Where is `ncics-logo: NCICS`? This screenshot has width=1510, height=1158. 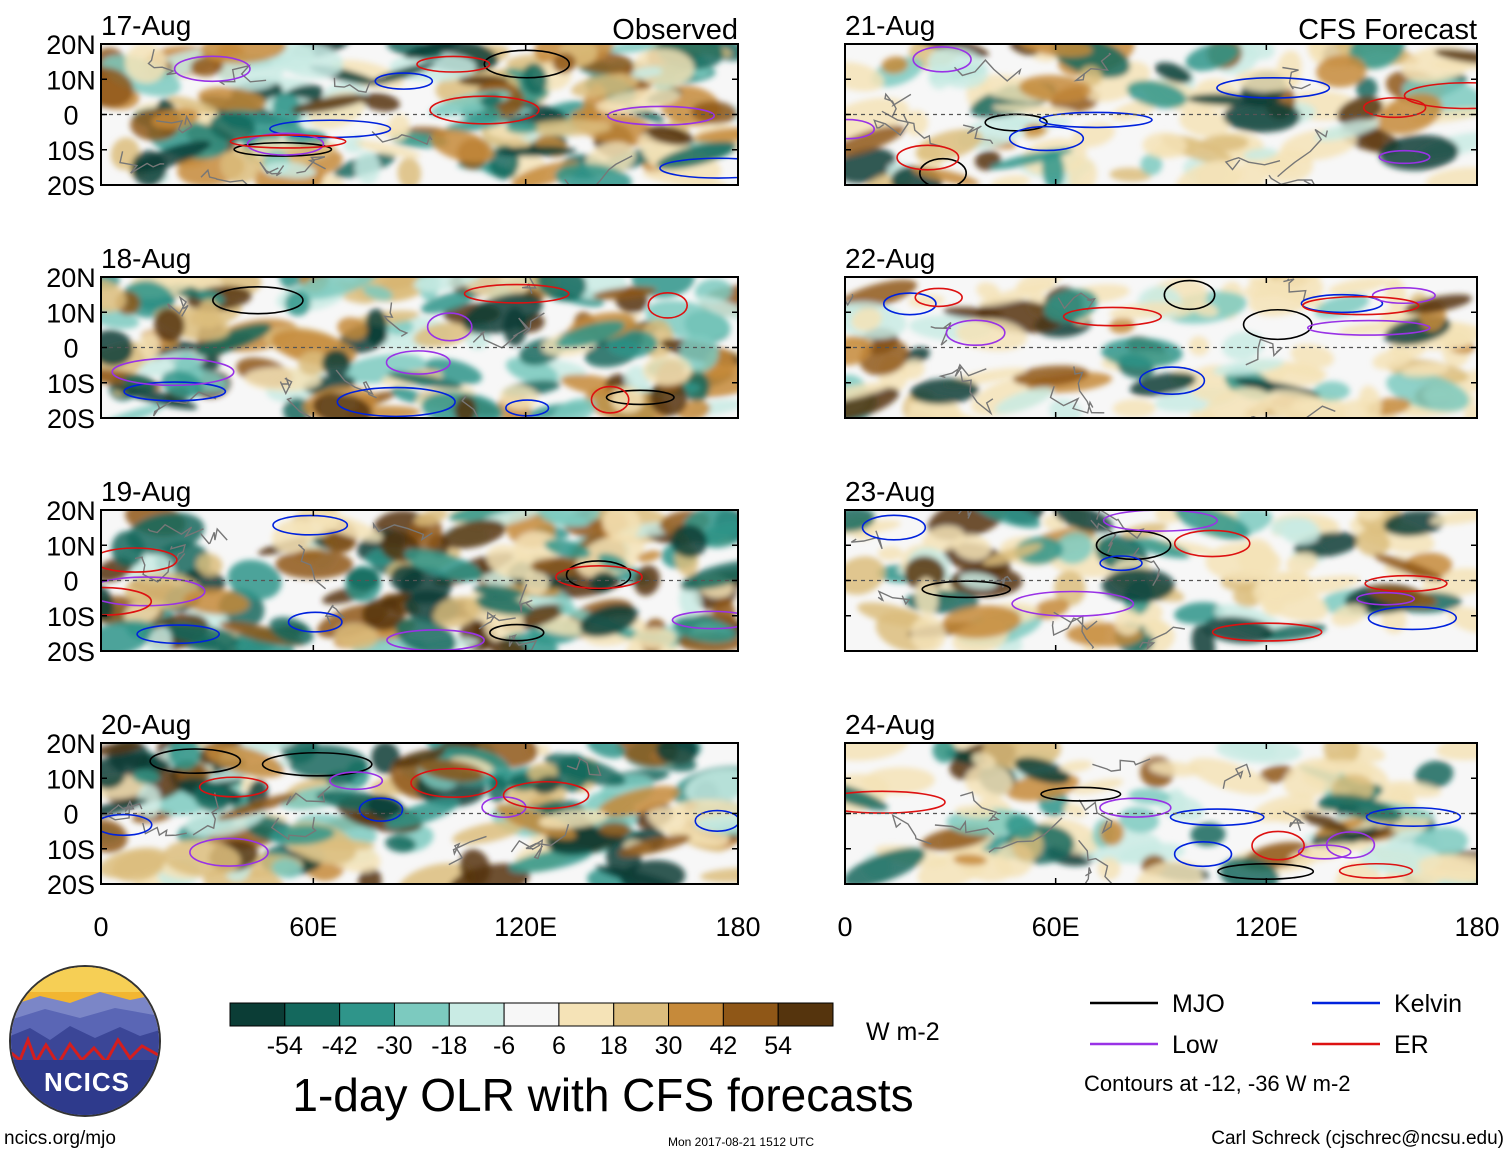 ncics-logo: NCICS is located at coordinates (85, 1042).